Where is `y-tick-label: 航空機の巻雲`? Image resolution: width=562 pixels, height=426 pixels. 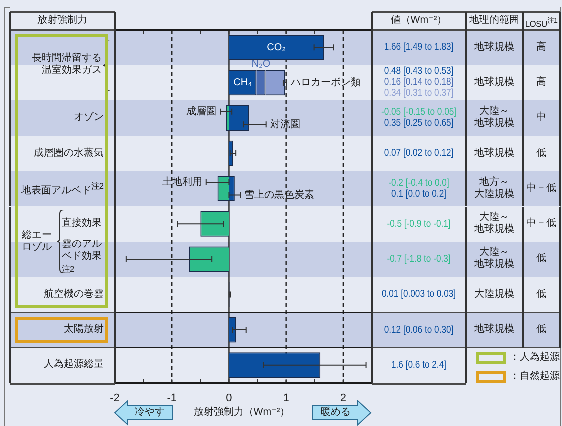
y-tick-label: 航空機の巻雲 is located at coordinates (73, 294).